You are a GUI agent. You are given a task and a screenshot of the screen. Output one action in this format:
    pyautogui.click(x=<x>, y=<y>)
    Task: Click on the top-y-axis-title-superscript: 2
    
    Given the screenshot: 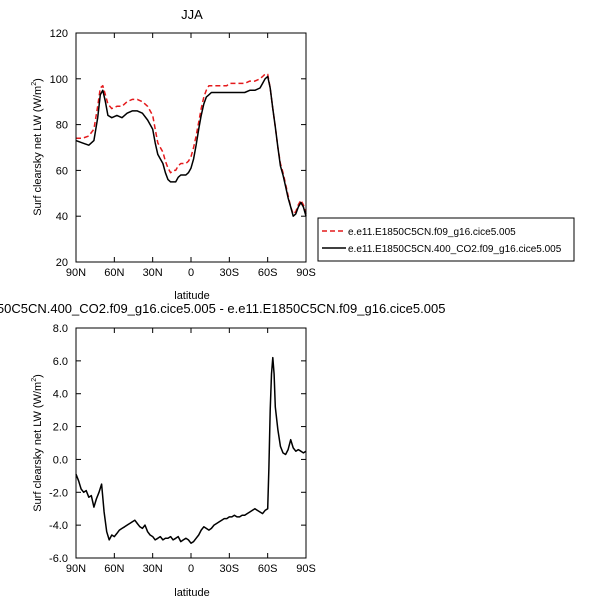 What is the action you would take?
    pyautogui.click(x=34, y=84)
    